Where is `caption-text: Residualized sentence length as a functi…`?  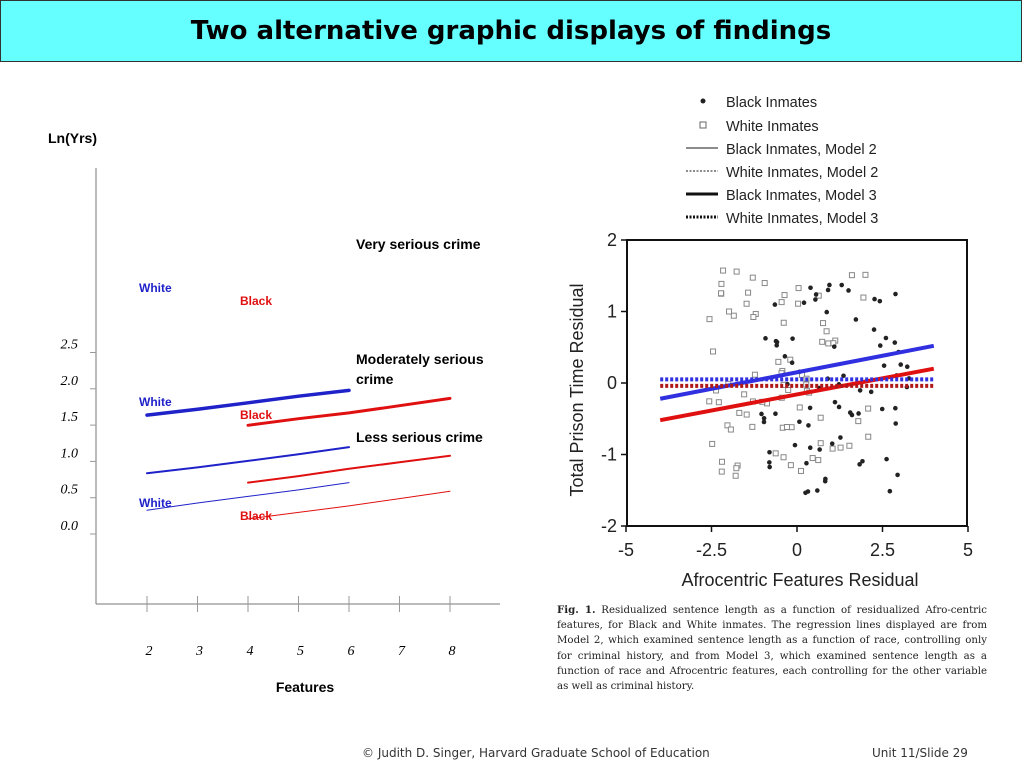
caption-text: Residualized sentence length as a functi… is located at coordinates (772, 649).